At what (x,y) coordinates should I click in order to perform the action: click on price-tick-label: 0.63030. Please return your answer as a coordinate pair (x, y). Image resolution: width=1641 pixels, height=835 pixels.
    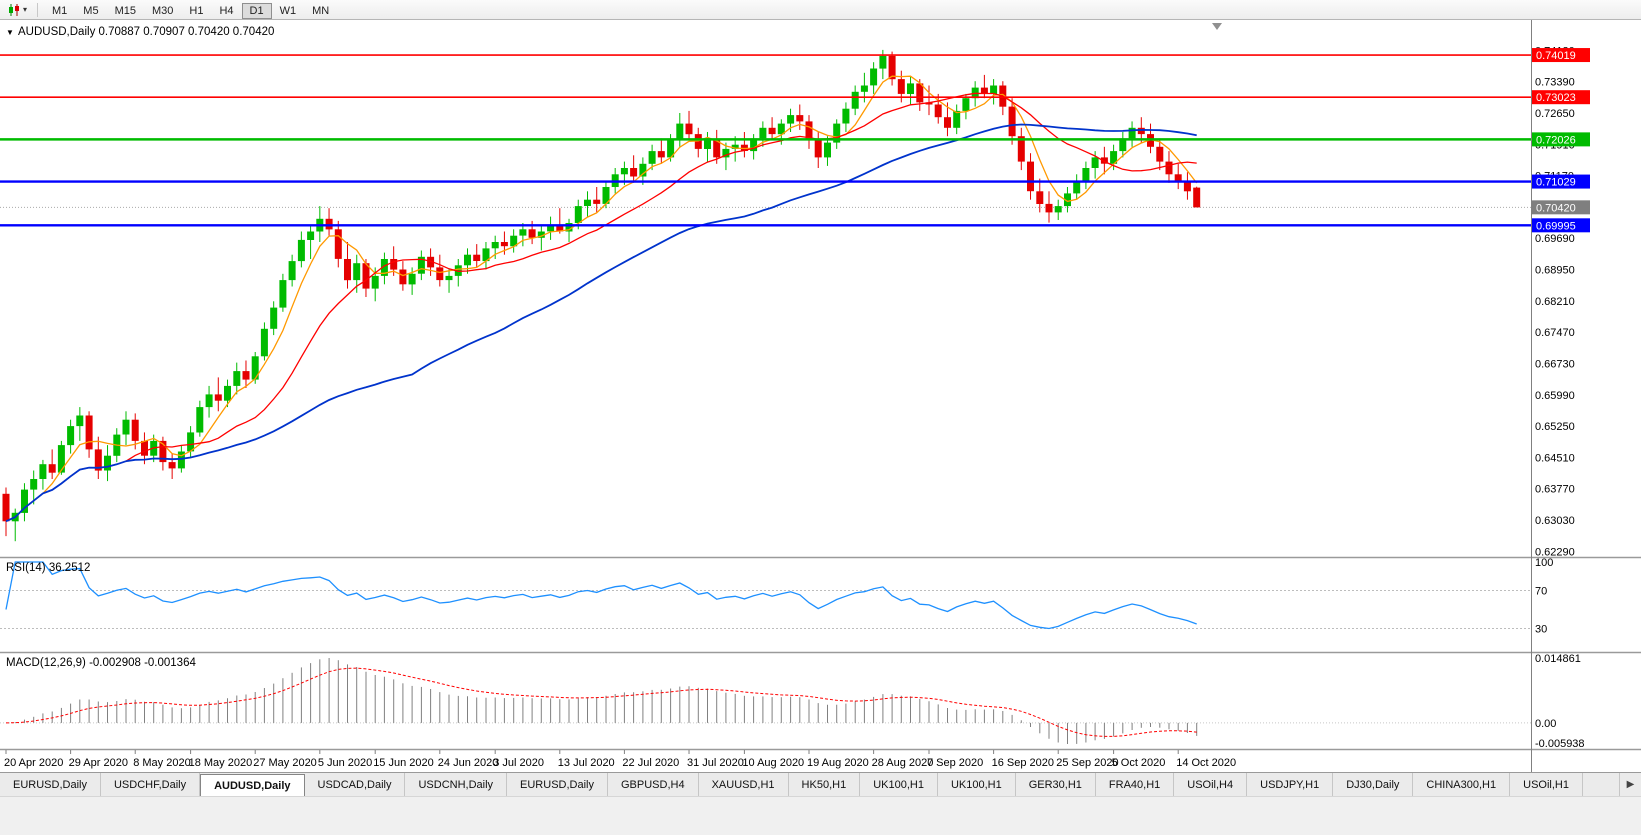
    Looking at the image, I should click on (1555, 521).